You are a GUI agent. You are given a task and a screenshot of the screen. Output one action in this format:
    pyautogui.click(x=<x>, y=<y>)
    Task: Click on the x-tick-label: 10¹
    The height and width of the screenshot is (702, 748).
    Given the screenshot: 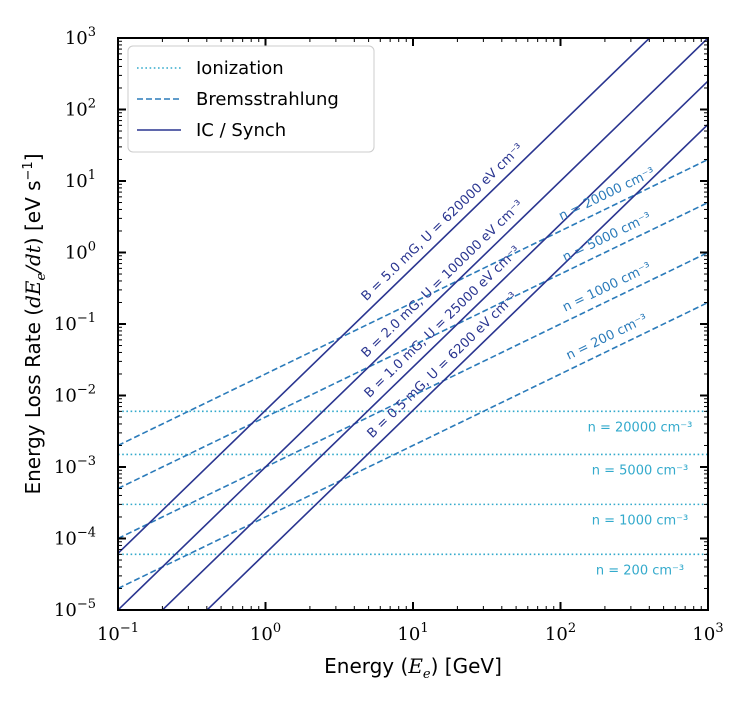 What is the action you would take?
    pyautogui.click(x=412, y=633)
    